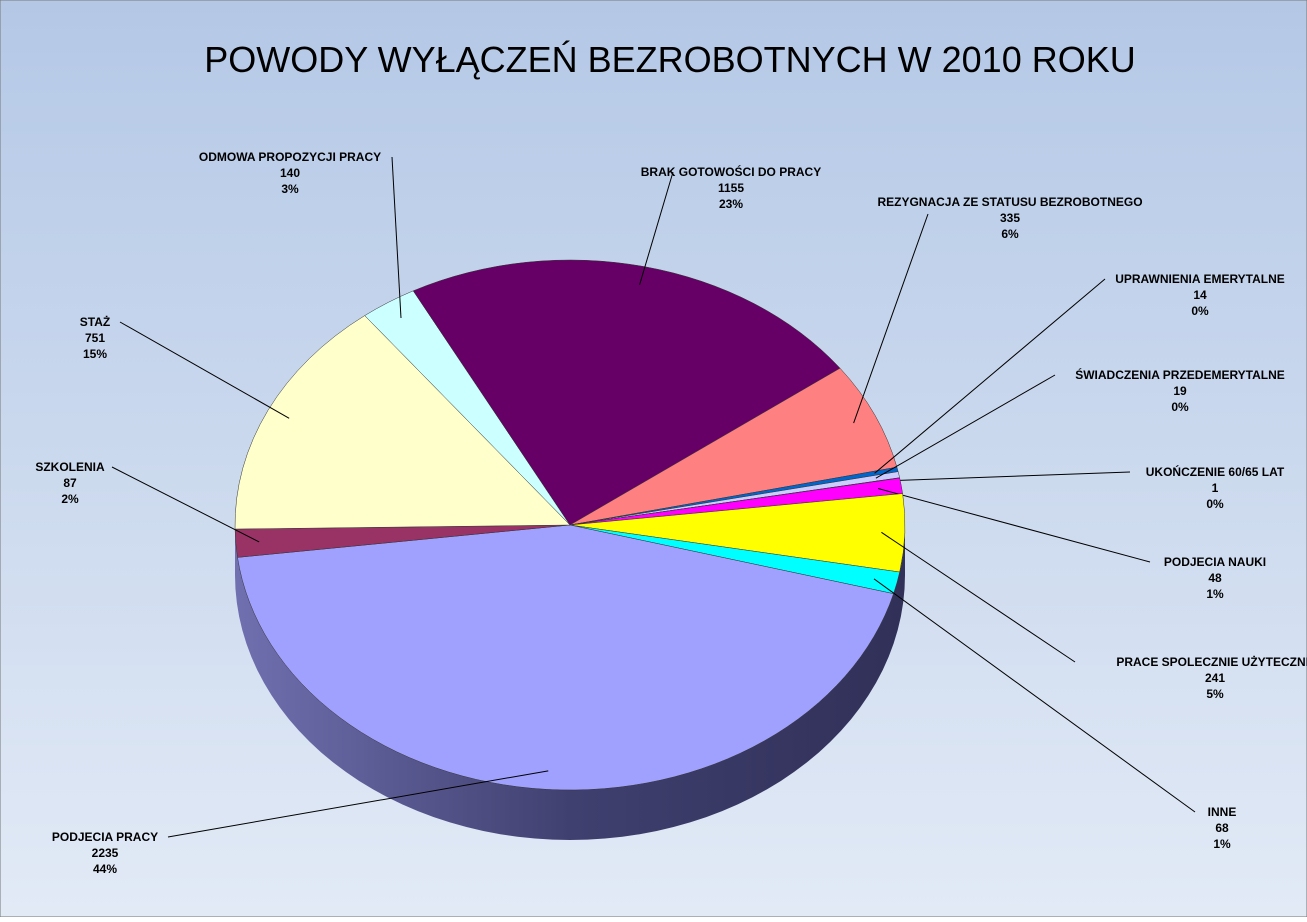 This screenshot has width=1307, height=922. Describe the element at coordinates (70, 499) in the screenshot. I see `label-percent: 2%` at that location.